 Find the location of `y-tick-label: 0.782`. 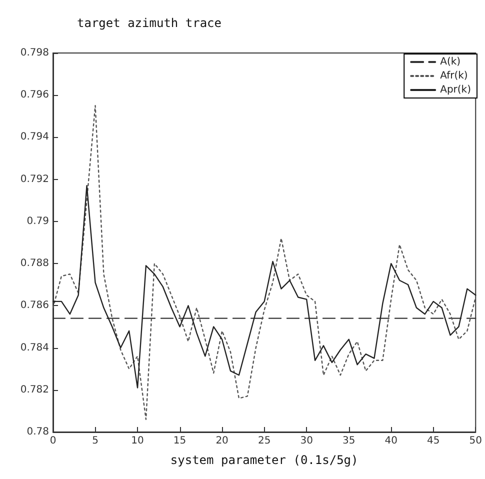

y-tick-label: 0.782 is located at coordinates (34, 390).